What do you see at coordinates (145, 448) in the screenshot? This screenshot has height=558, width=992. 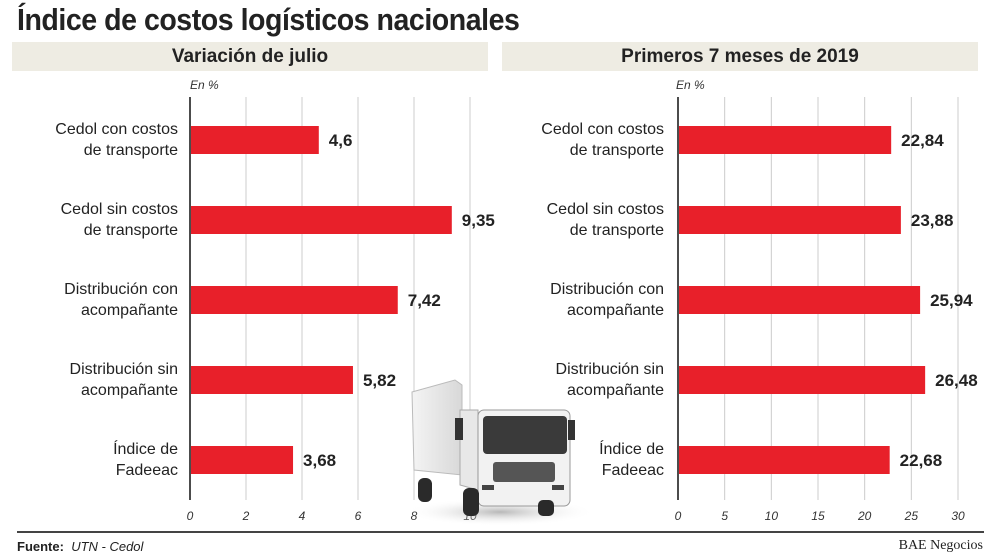 I see `left-category-label: Índice de` at bounding box center [145, 448].